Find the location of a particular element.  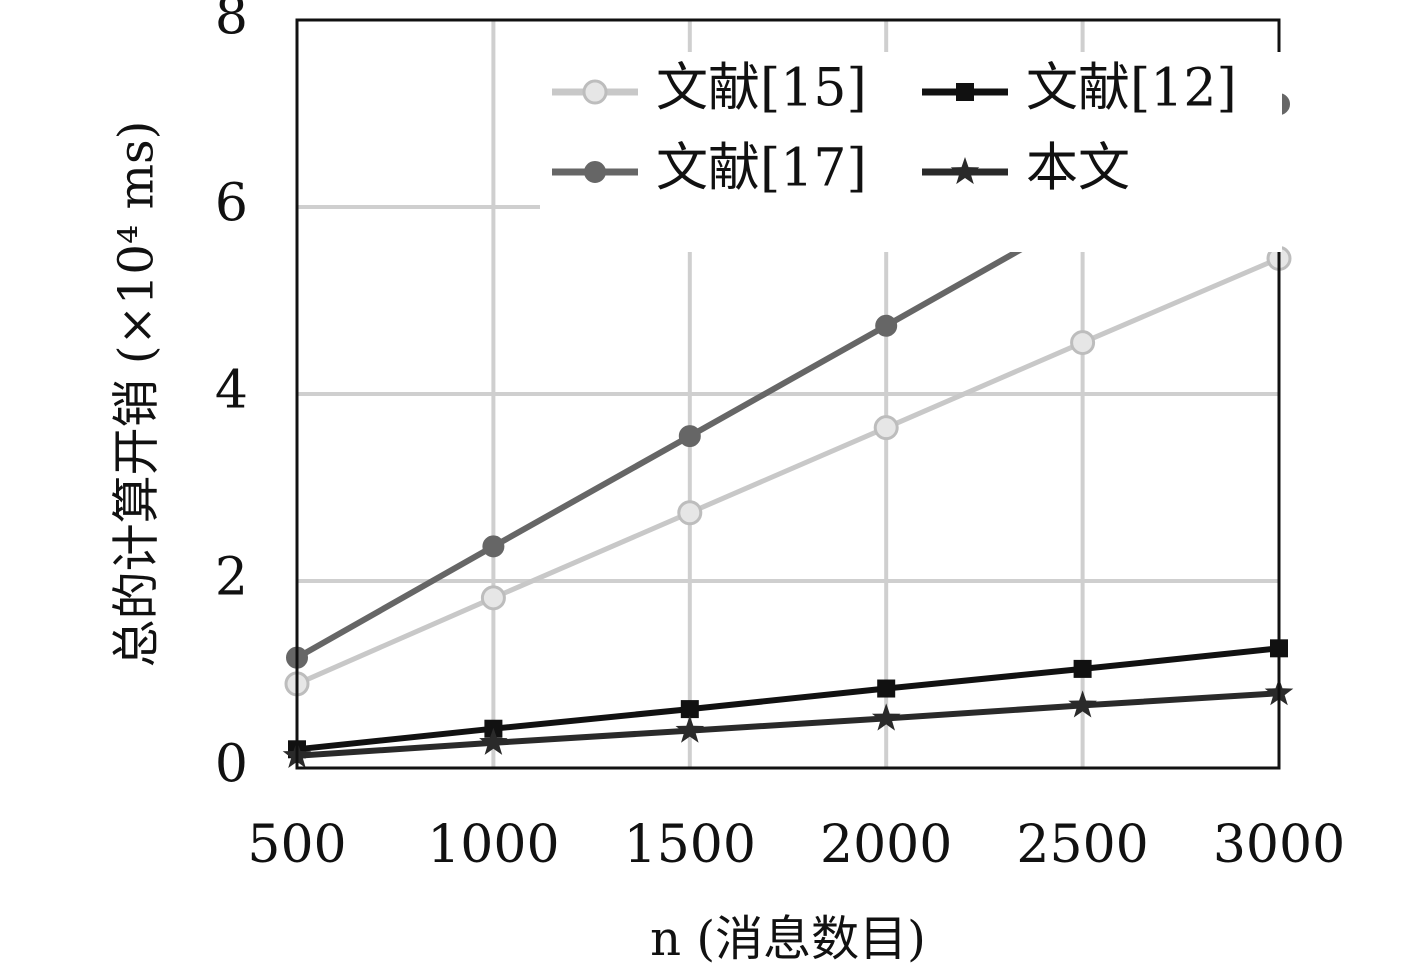

legend-item: 本文 is located at coordinates (1026, 169).